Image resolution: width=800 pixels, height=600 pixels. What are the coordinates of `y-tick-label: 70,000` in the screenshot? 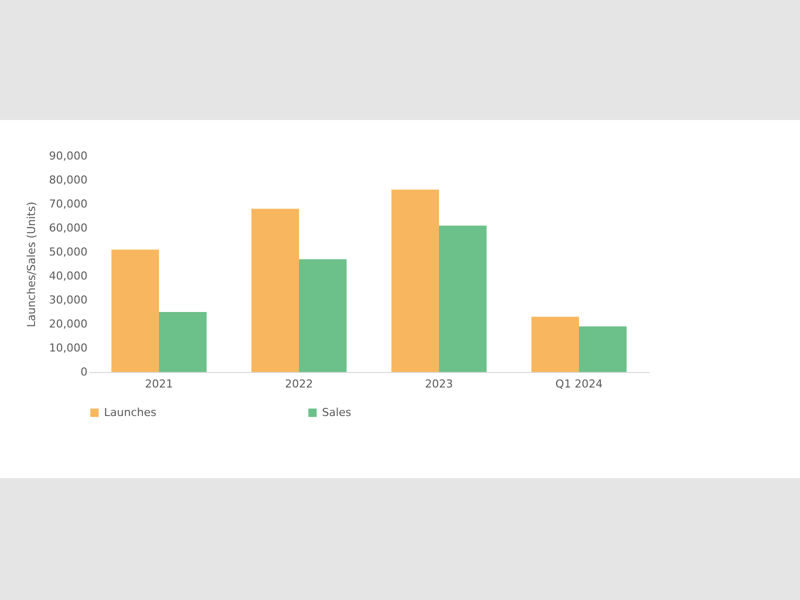 It's located at (68, 204).